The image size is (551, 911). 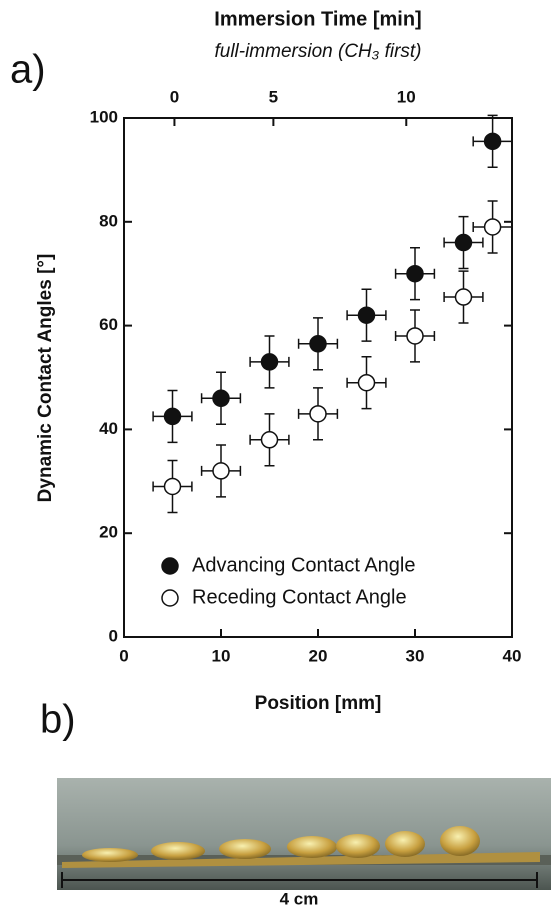 What do you see at coordinates (108, 532) in the screenshot?
I see `y-tick-label: 20` at bounding box center [108, 532].